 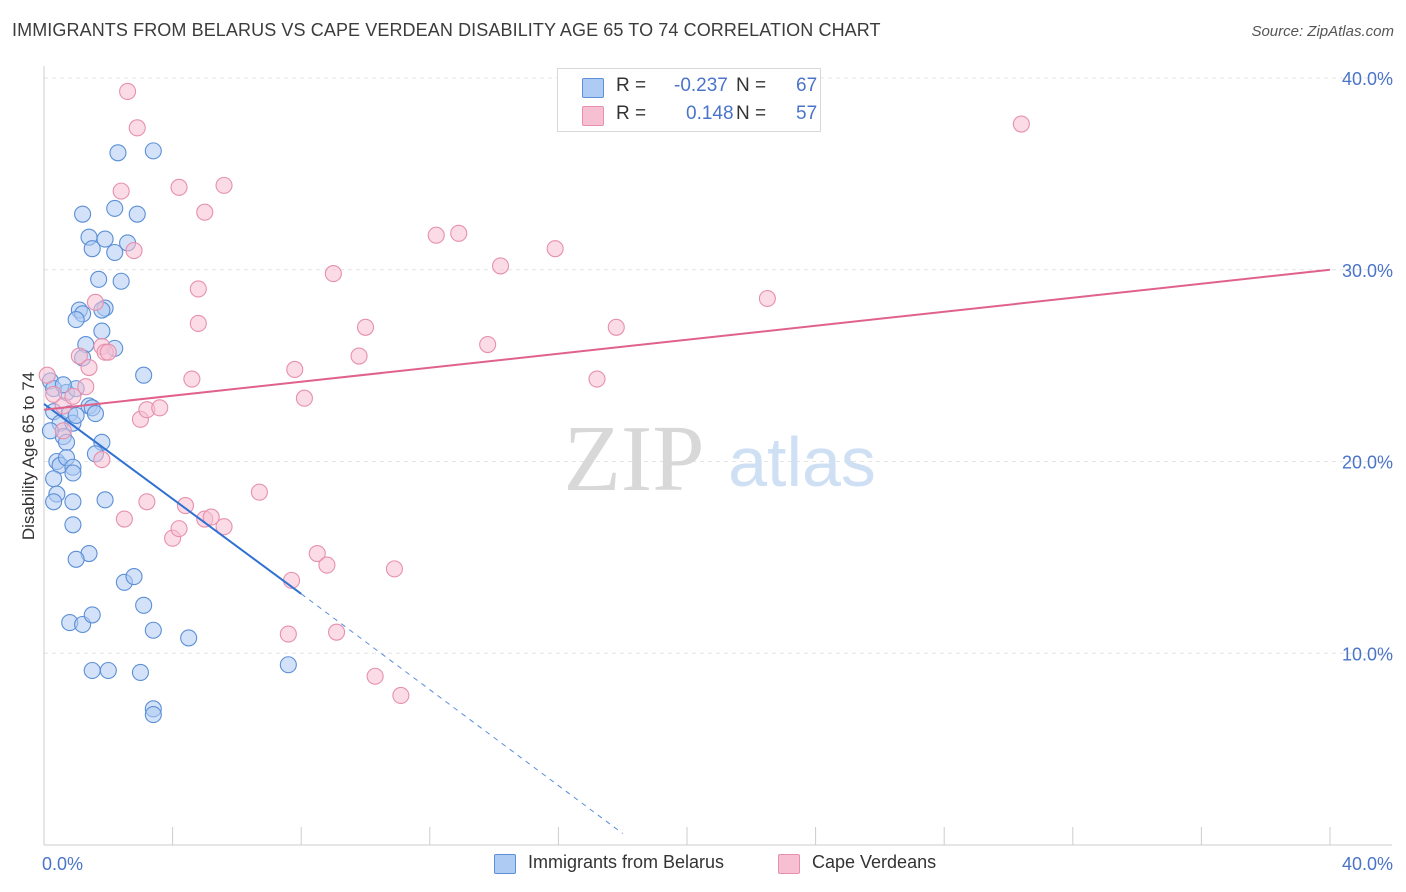 I want to click on legend-r-value: -0.237, so click(x=701, y=85).